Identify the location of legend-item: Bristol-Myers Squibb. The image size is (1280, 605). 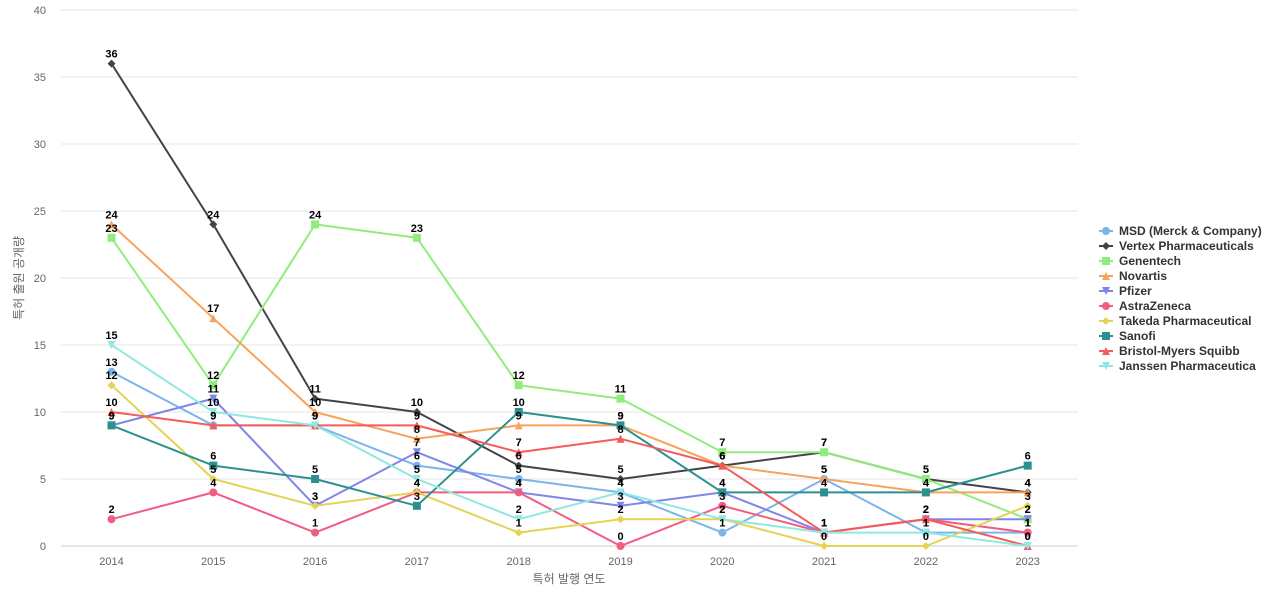
(1169, 351).